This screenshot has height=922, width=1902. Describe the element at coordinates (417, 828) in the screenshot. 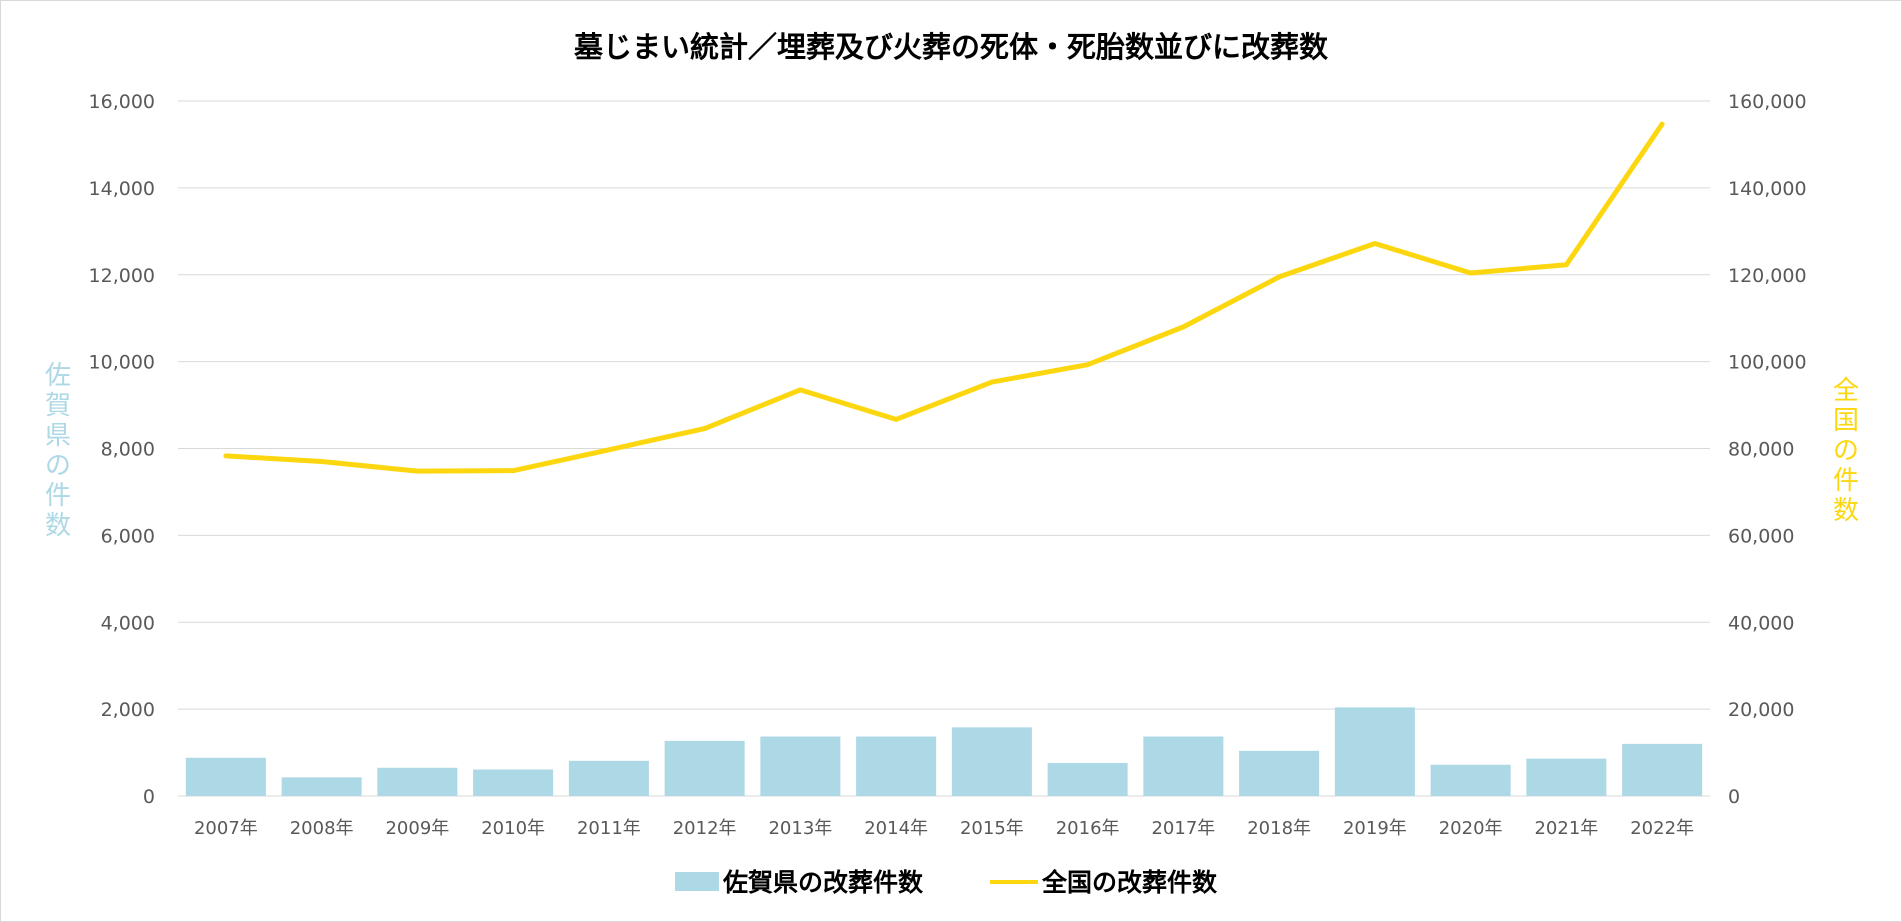

I see `x-tick-label: 2009年` at that location.